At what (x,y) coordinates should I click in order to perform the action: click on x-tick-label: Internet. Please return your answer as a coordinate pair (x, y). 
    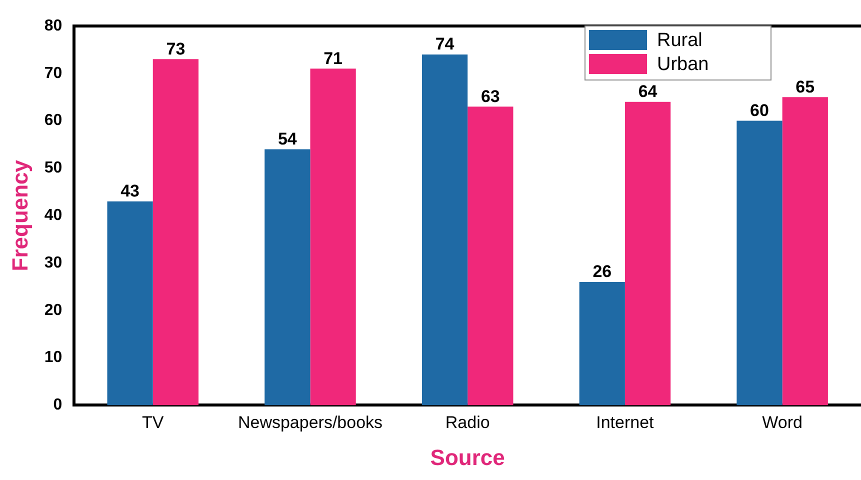
    Looking at the image, I should click on (625, 422).